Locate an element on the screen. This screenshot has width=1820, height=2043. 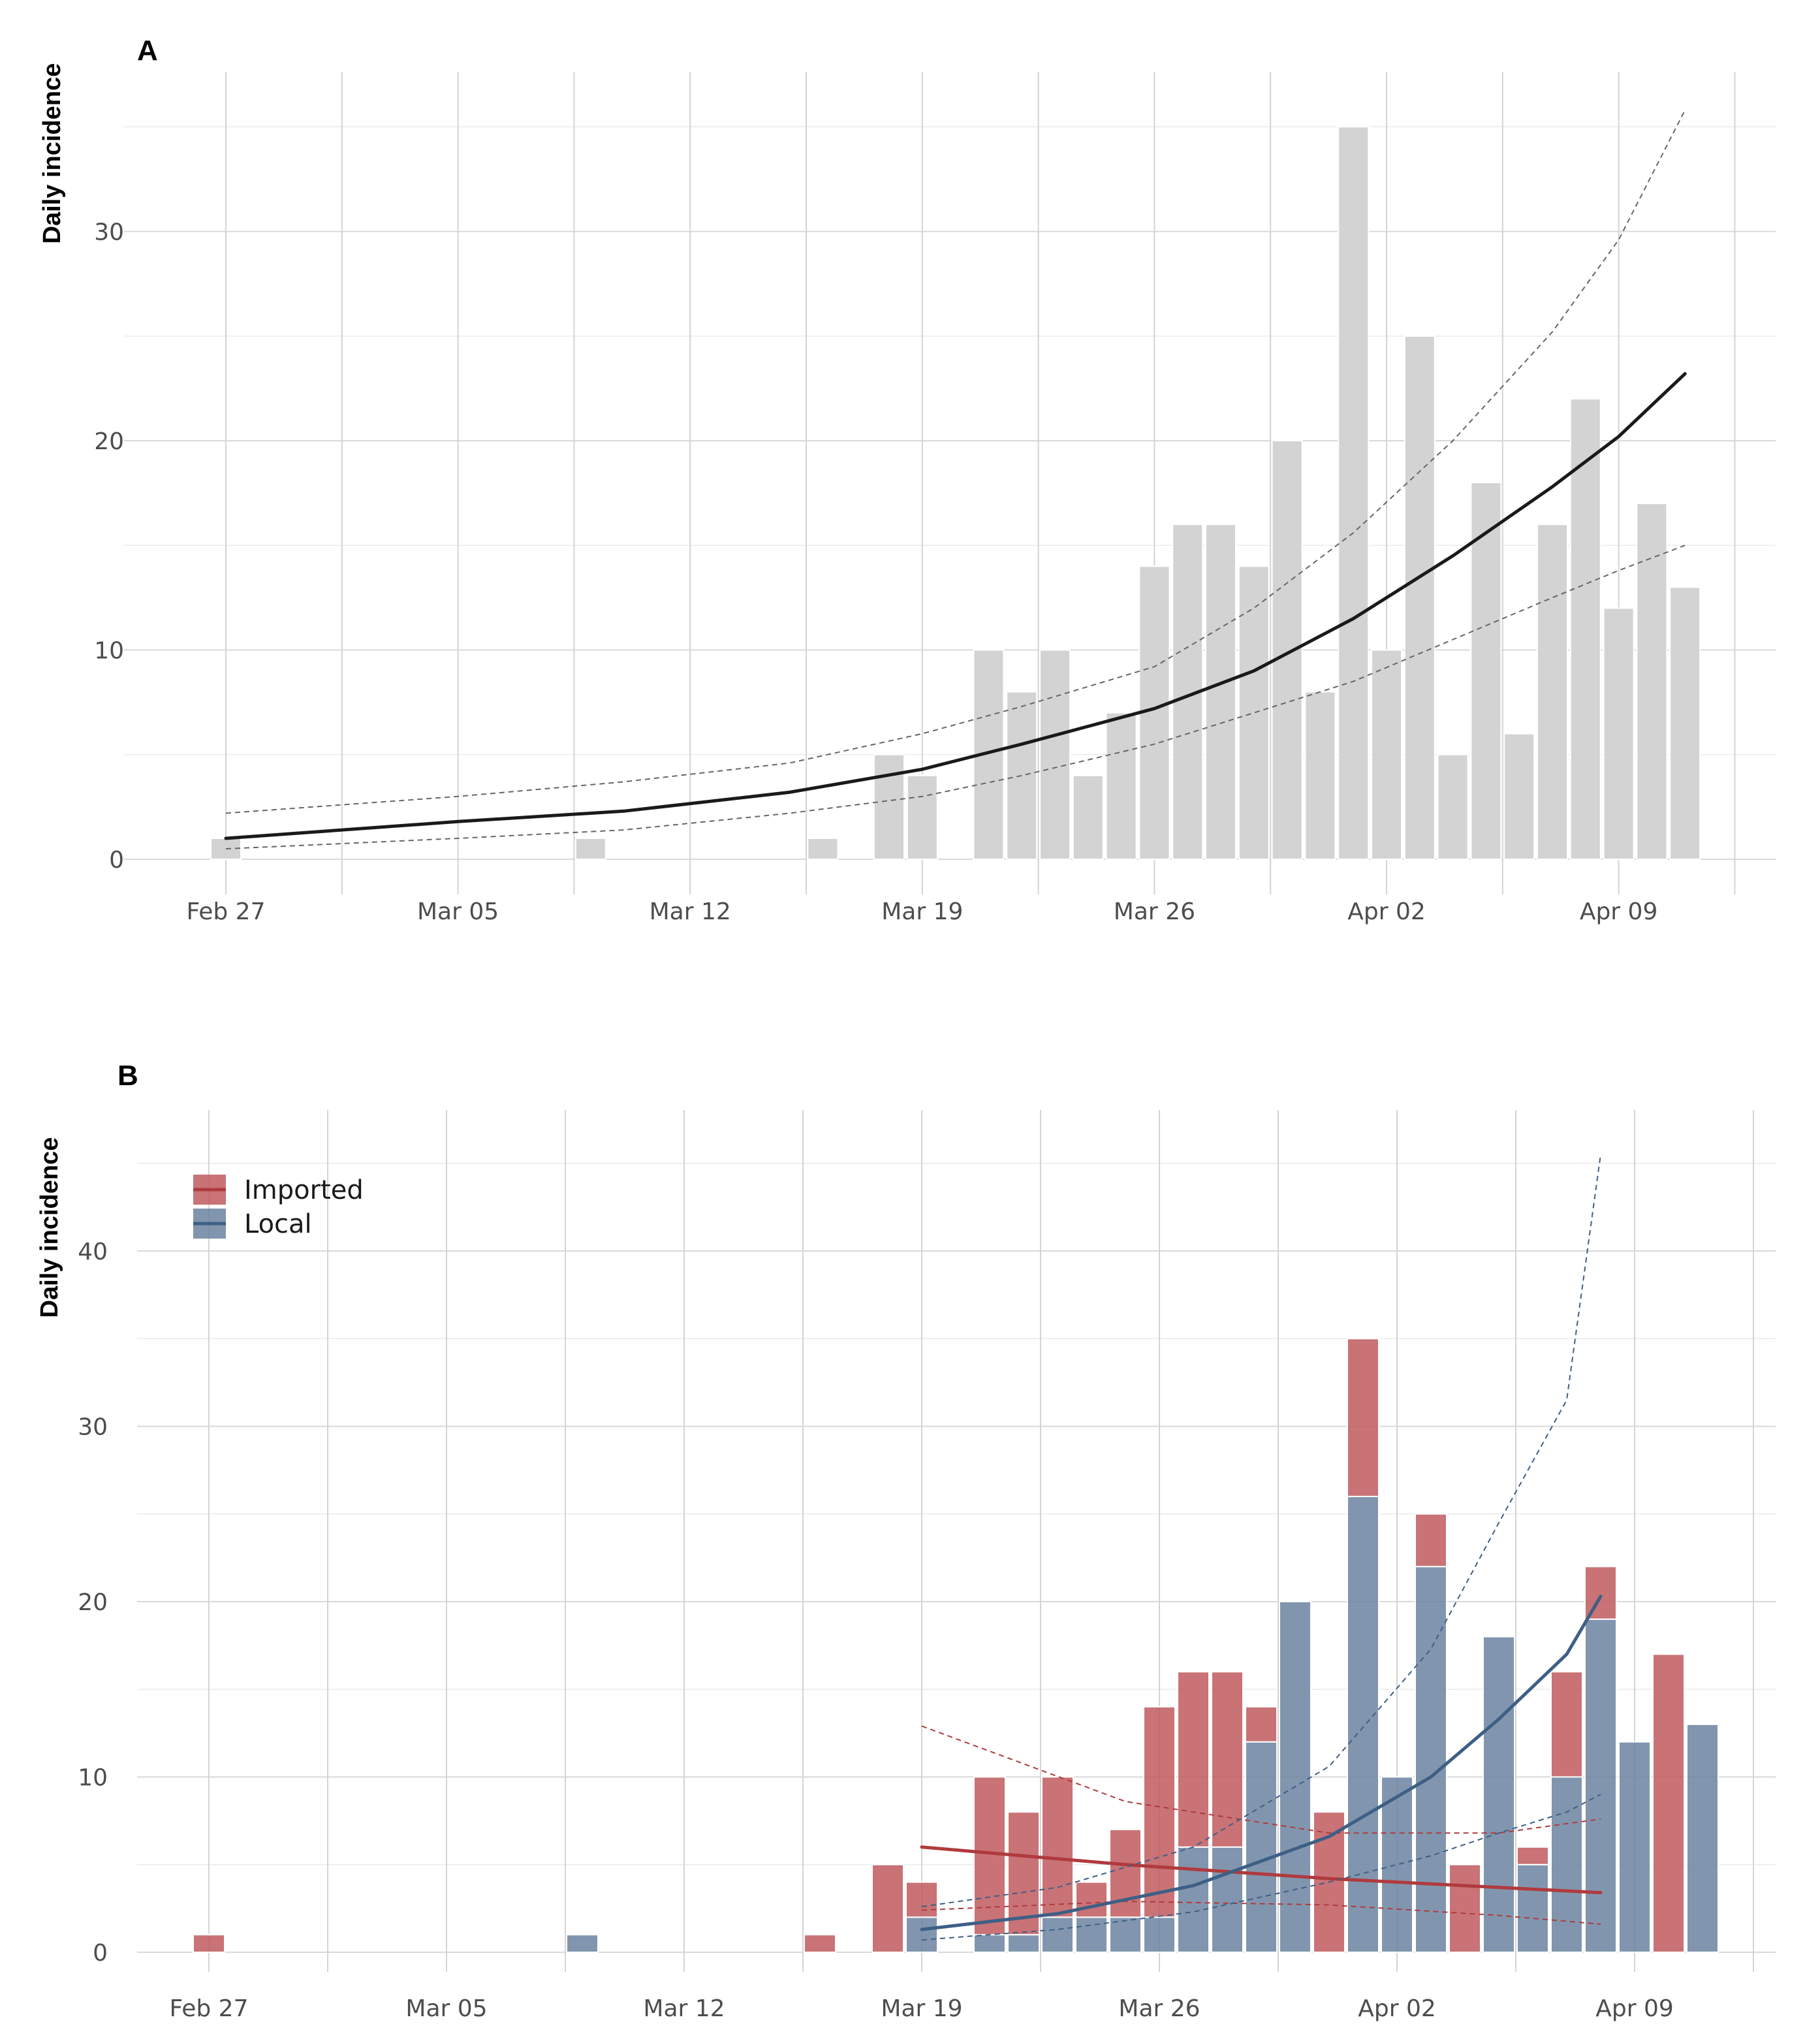
panel-label: B is located at coordinates (128, 1076).